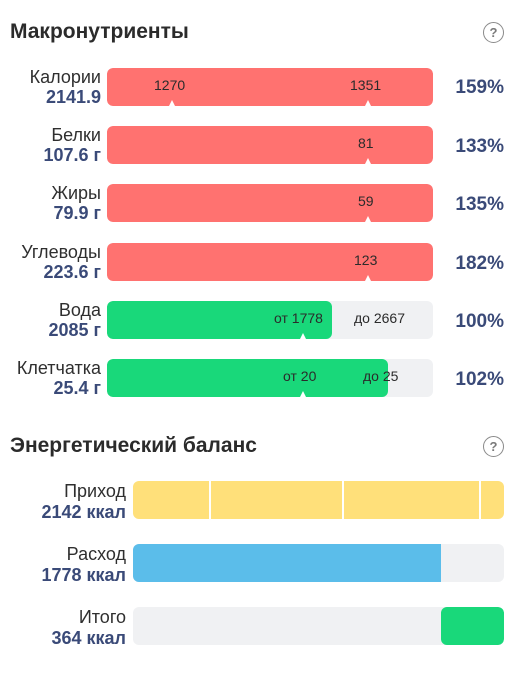 This screenshot has width=522, height=680. What do you see at coordinates (65, 77) in the screenshot?
I see `row-label: Калории` at bounding box center [65, 77].